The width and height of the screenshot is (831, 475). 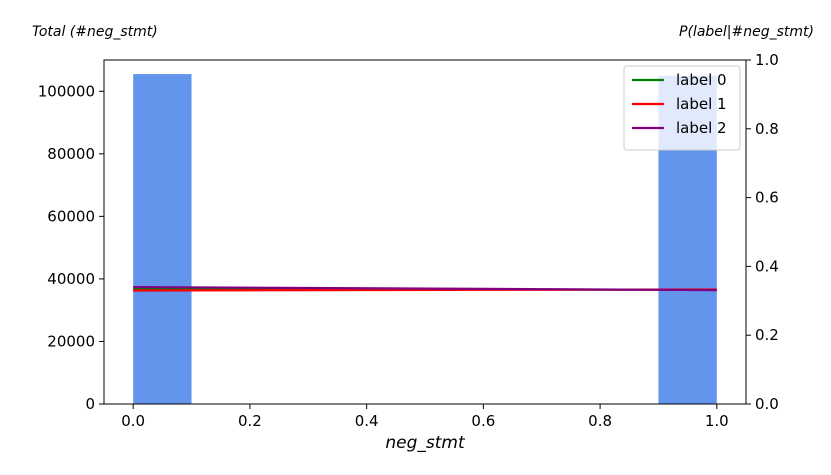 I want to click on legend-label-0: label 0, so click(x=701, y=80).